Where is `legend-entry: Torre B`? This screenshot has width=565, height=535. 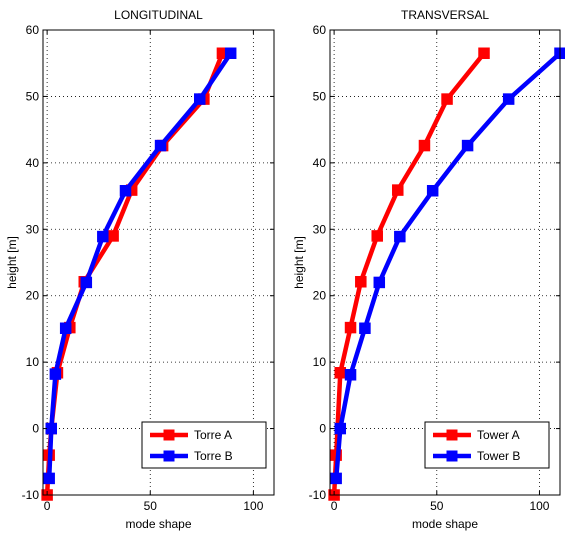 legend-entry: Torre B is located at coordinates (213, 456).